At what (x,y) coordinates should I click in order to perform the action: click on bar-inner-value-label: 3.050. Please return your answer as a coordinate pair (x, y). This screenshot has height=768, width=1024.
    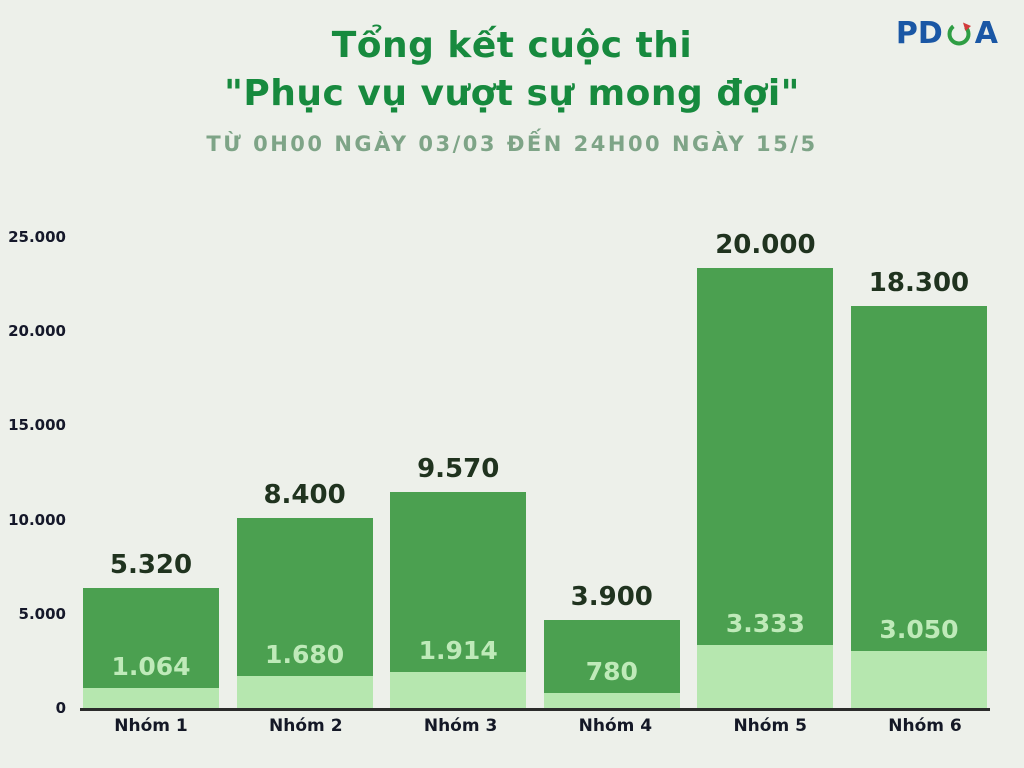
    Looking at the image, I should click on (919, 629).